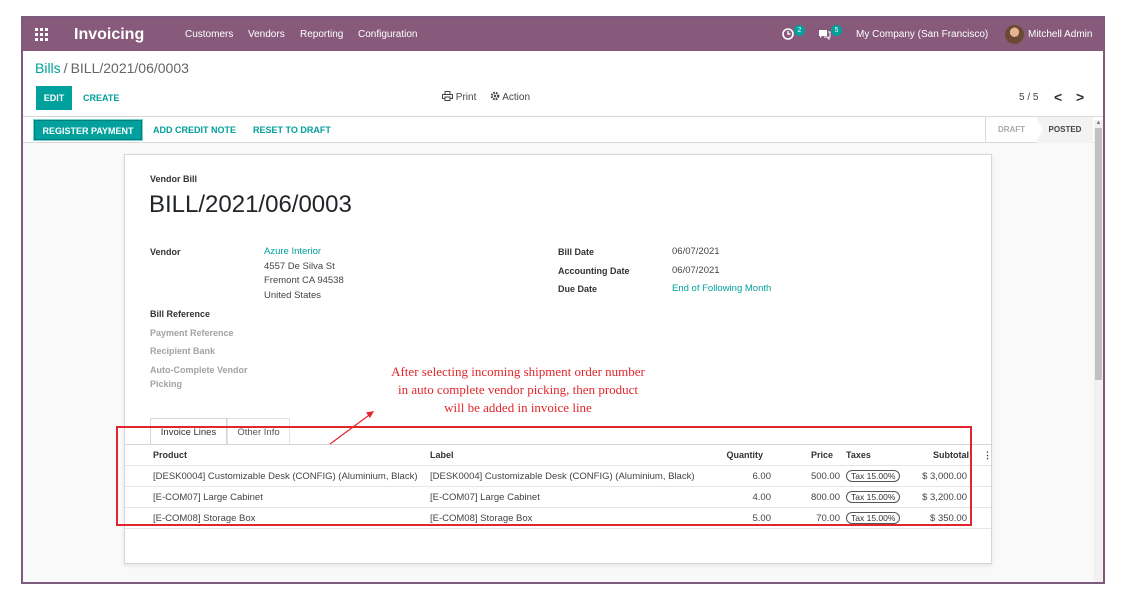 The width and height of the screenshot is (1126, 607). I want to click on scrollbar-thumb, so click(1098, 254).